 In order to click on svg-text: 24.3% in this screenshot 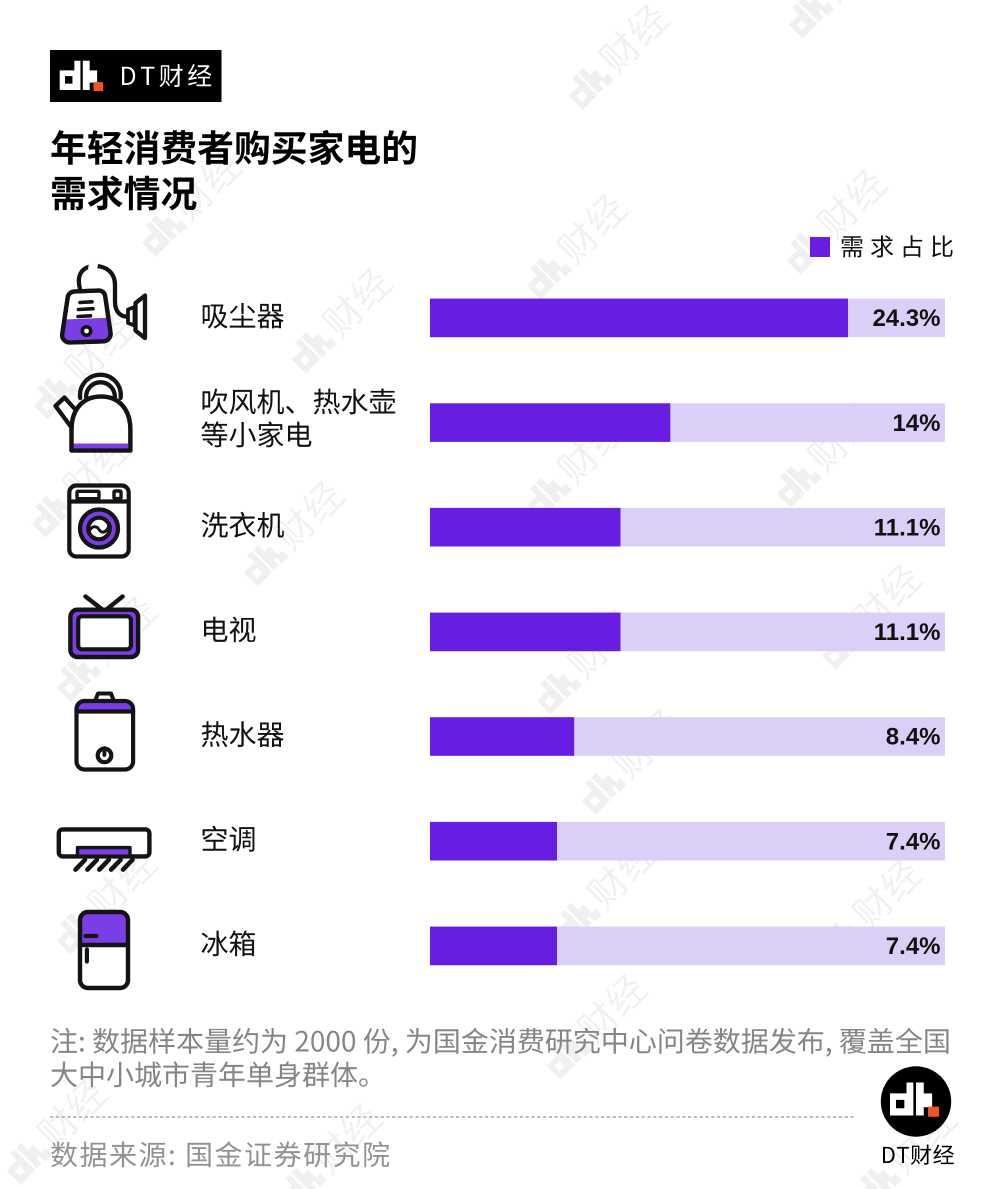, I will do `click(906, 318)`.